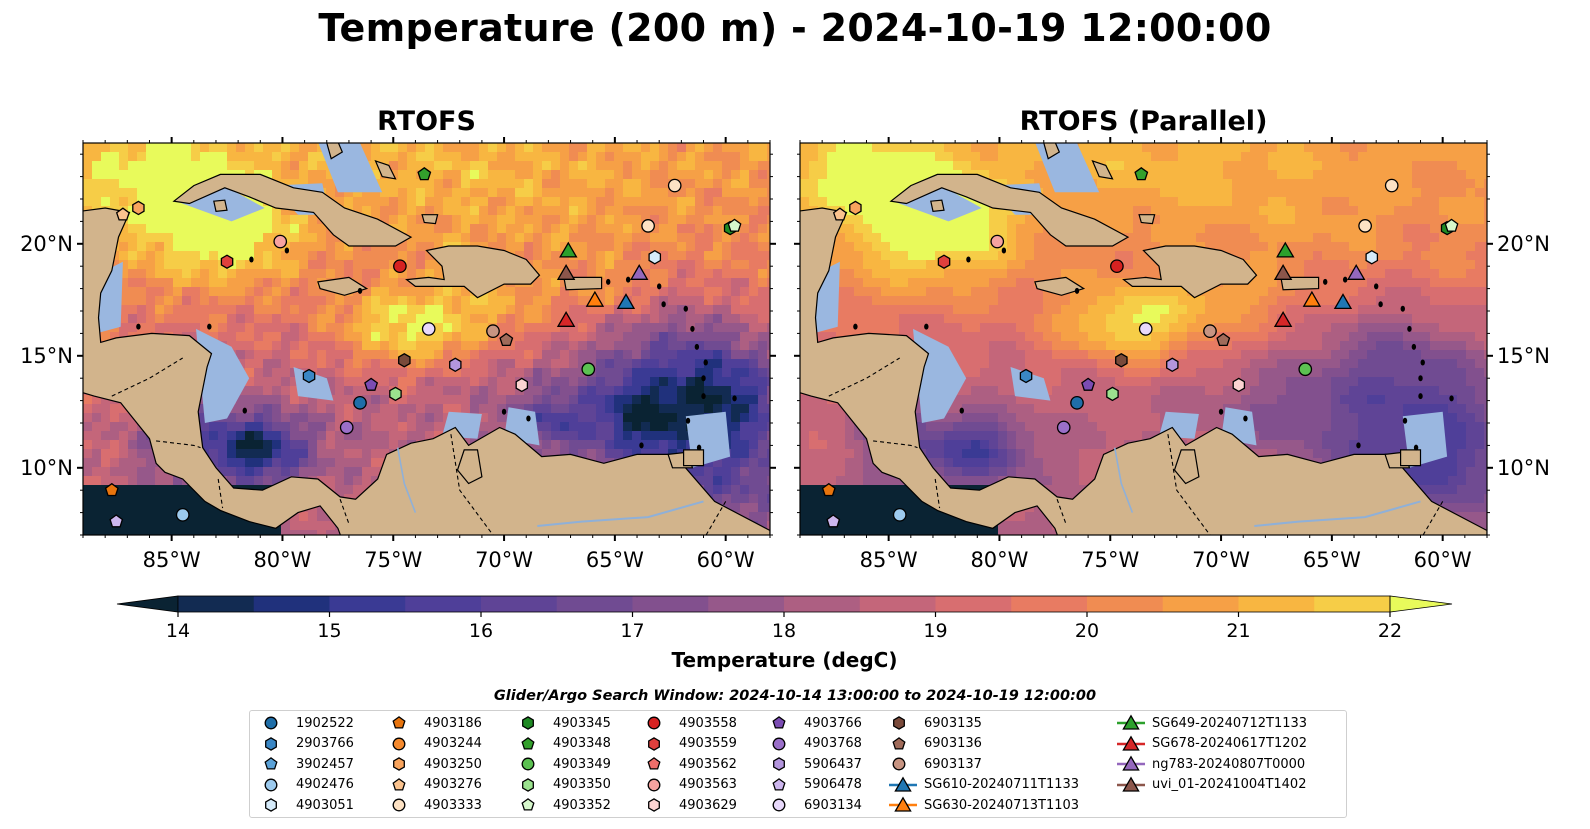 The width and height of the screenshot is (1590, 829). Describe the element at coordinates (889, 560) in the screenshot. I see `lon-tick-label: 85°W` at that location.